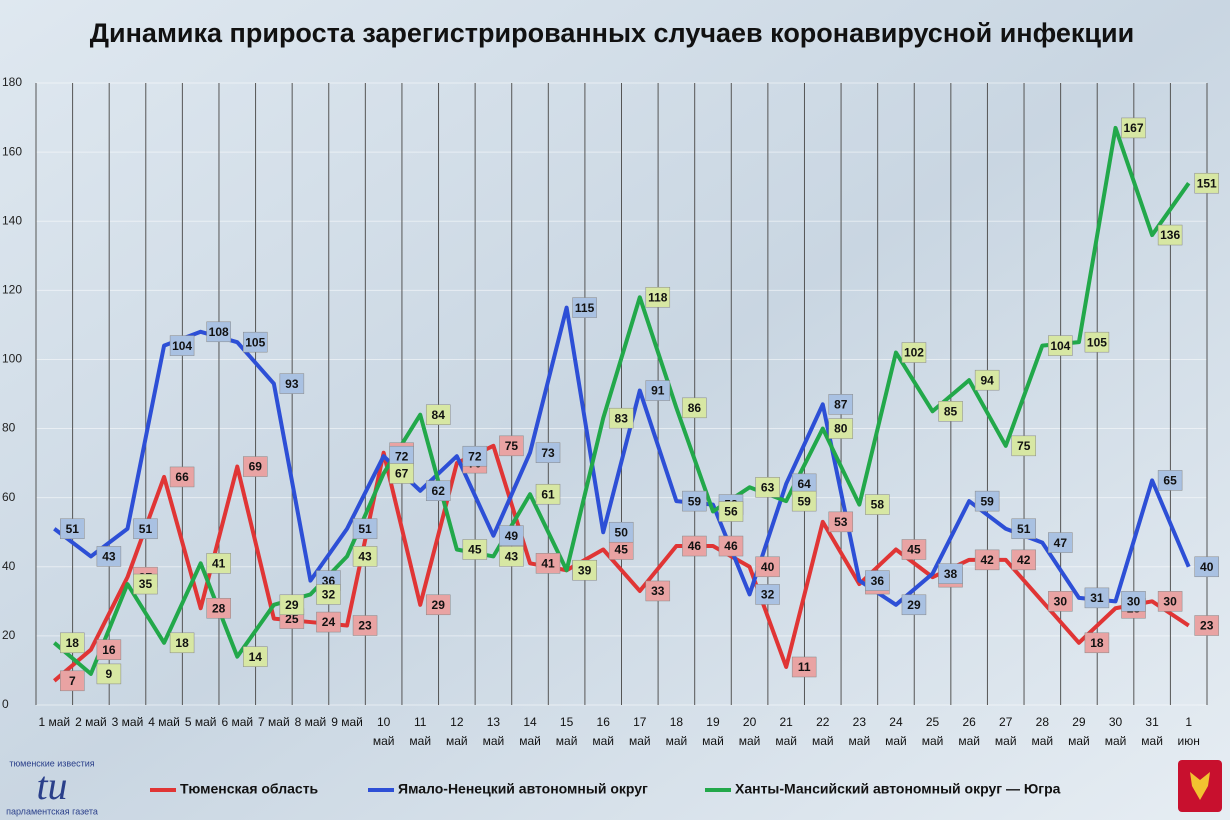  Describe the element at coordinates (1023, 446) in the screenshot. I see `data-label: 75` at that location.